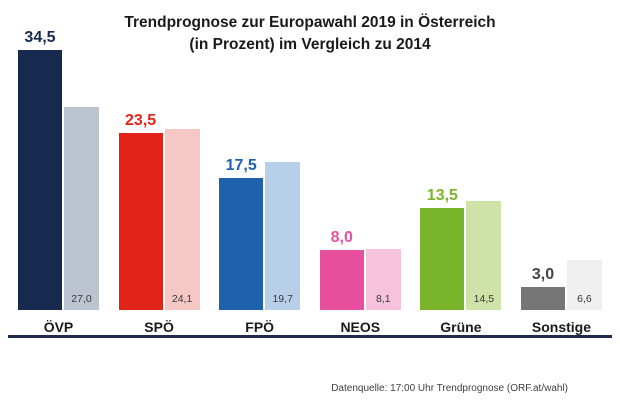 Image resolution: width=620 pixels, height=402 pixels. I want to click on bar-2014-5: 14,5, so click(484, 255).